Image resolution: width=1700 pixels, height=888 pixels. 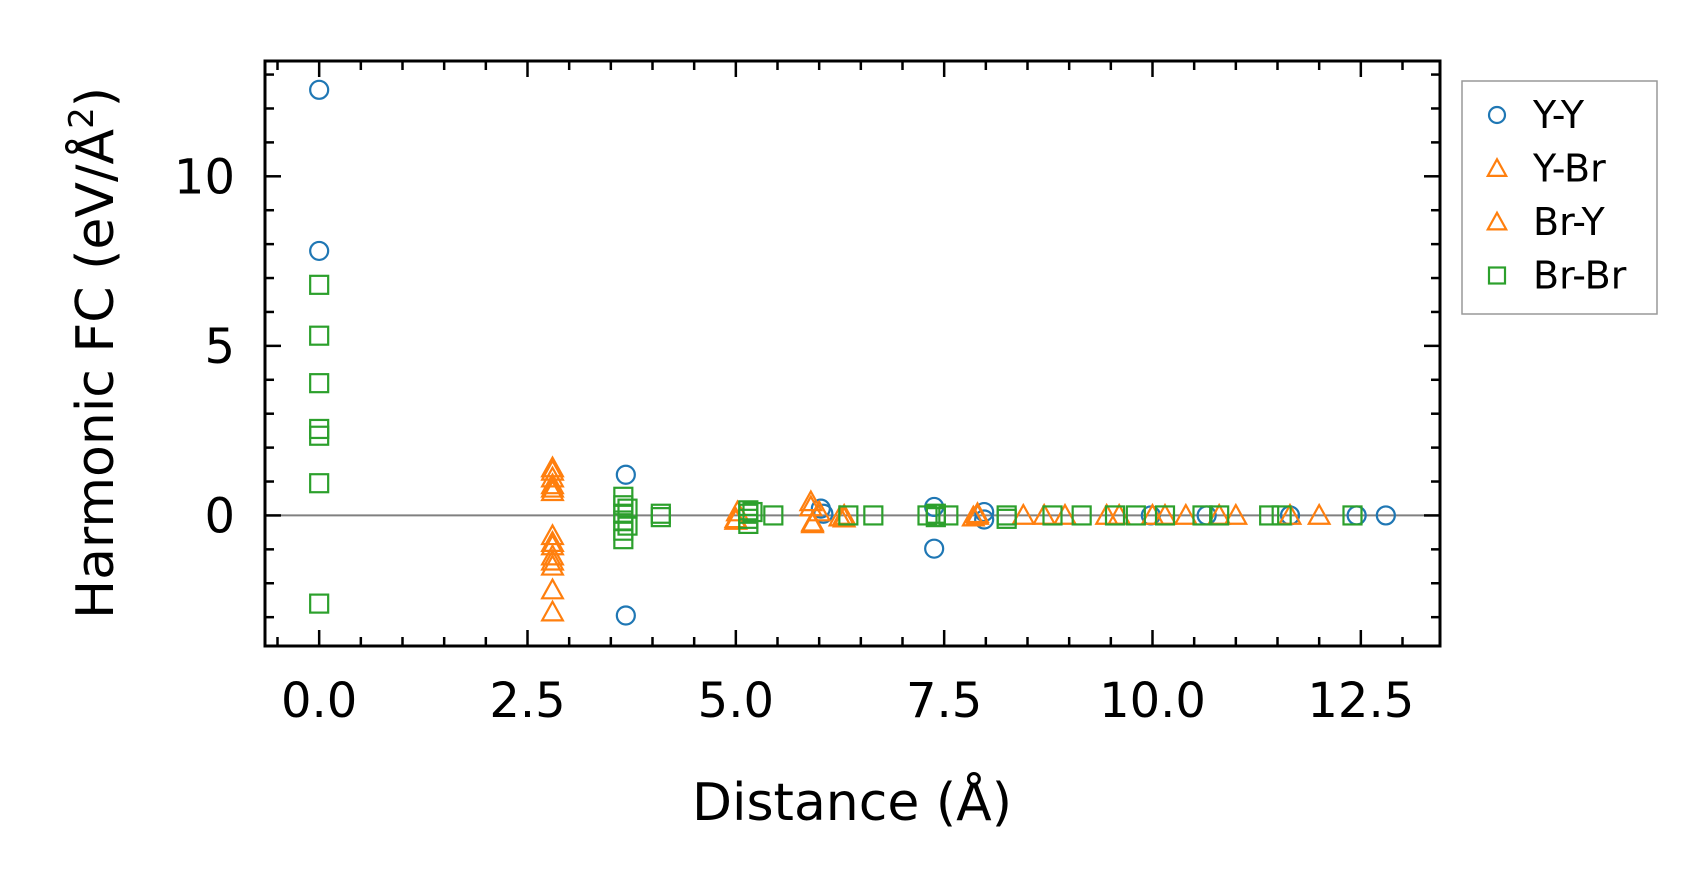 What do you see at coordinates (219, 347) in the screenshot?
I see `y-tick-label: 5` at bounding box center [219, 347].